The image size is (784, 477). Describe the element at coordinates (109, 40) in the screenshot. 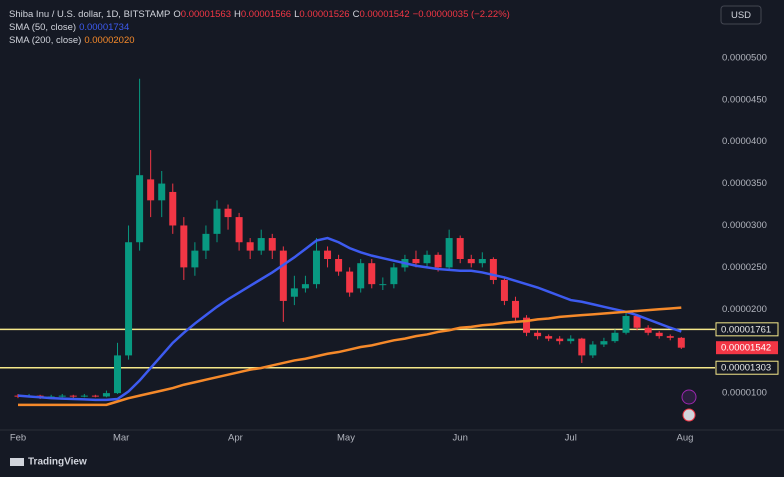

I see `legend-value: 0.00002020` at that location.